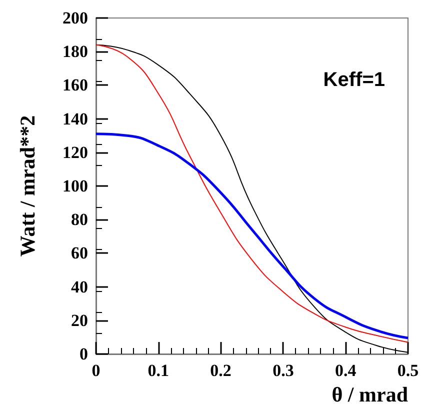 This screenshot has width=425, height=419. Describe the element at coordinates (159, 370) in the screenshot. I see `x-tick-label: 0.1` at that location.